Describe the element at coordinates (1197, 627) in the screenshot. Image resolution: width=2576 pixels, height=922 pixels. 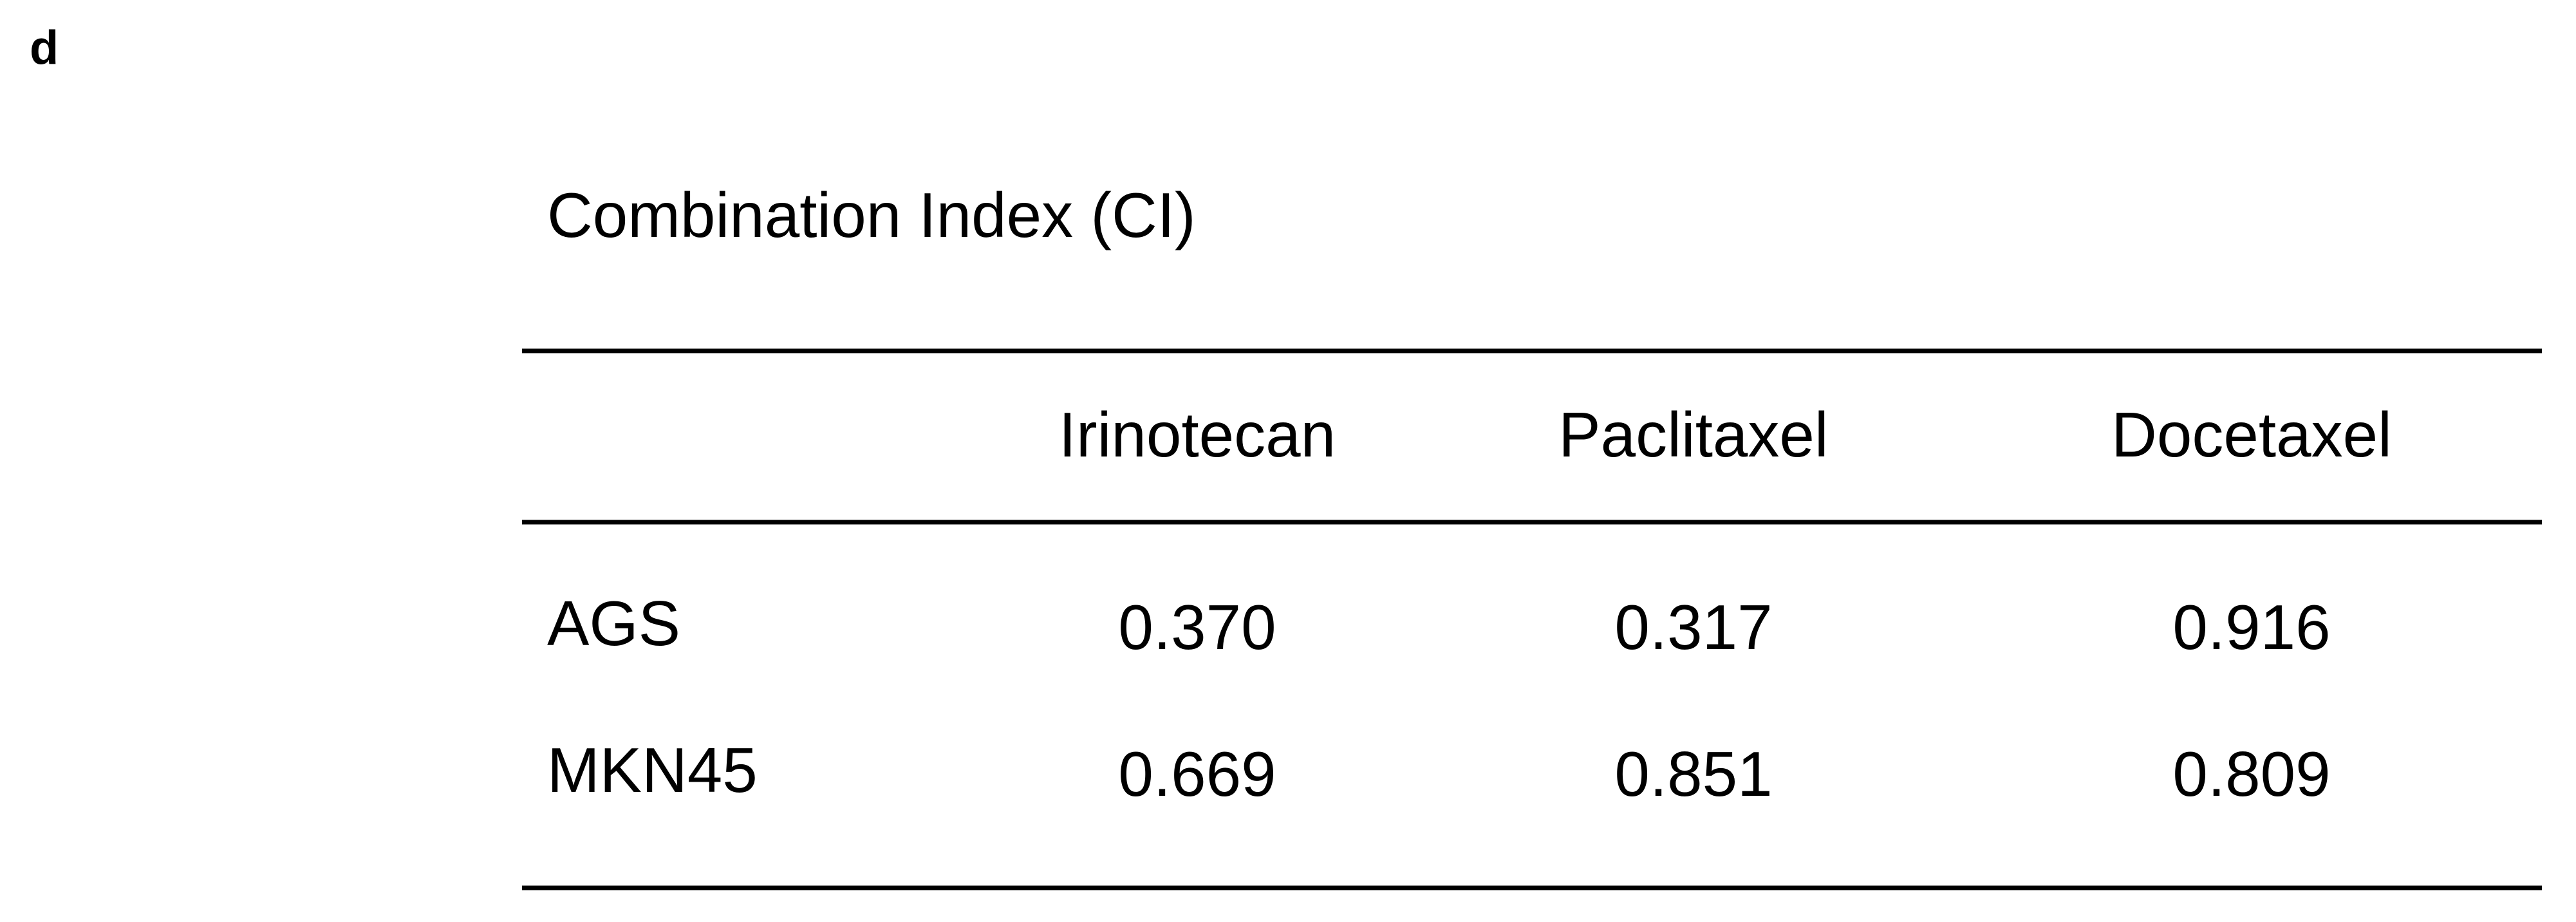
I see `cell-value: 0.370` at that location.